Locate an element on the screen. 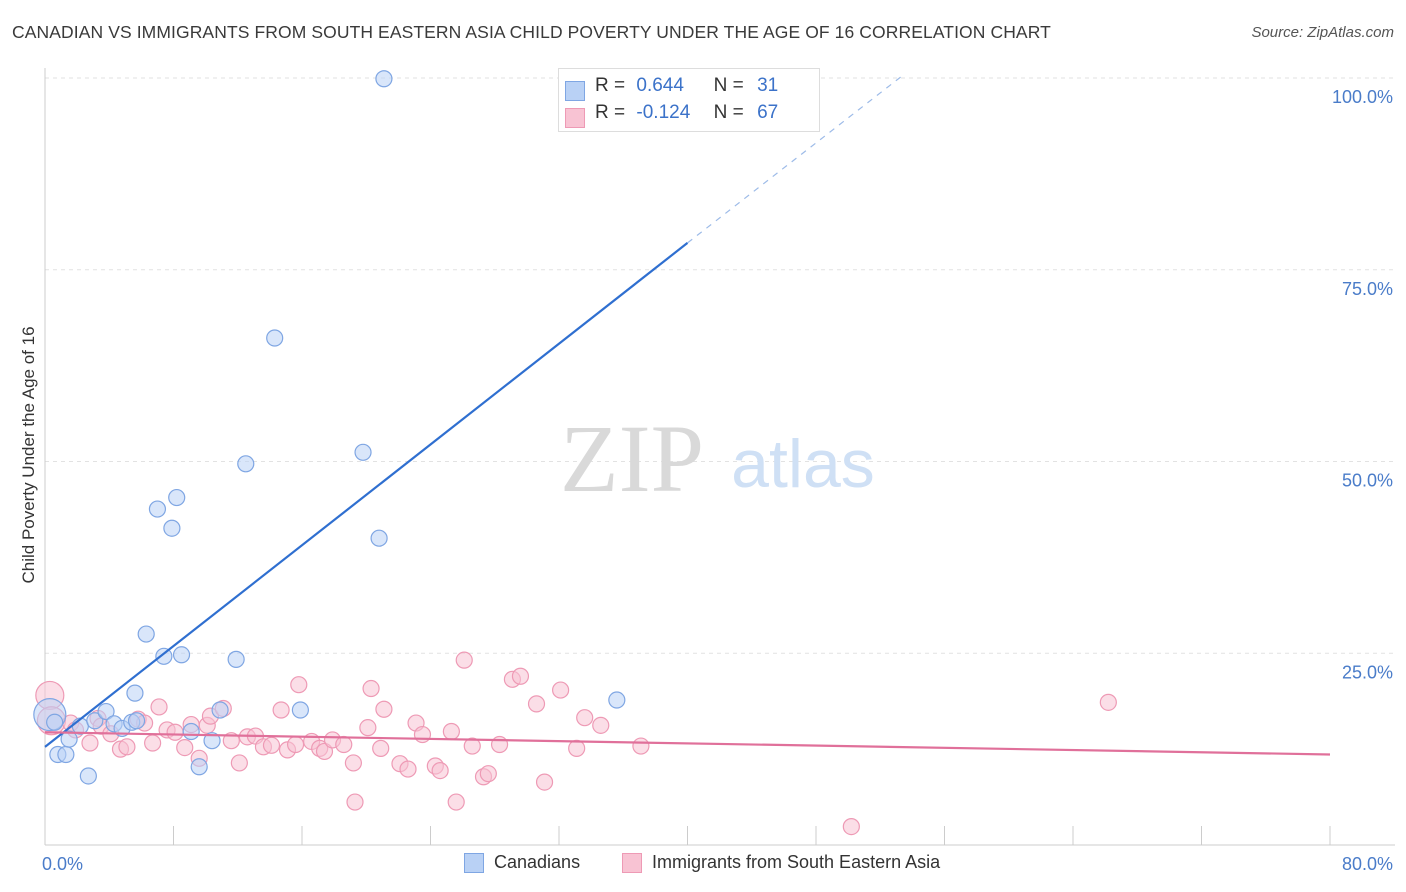 This screenshot has height=892, width=1406. immigrants-trend-line is located at coordinates (687, 743).